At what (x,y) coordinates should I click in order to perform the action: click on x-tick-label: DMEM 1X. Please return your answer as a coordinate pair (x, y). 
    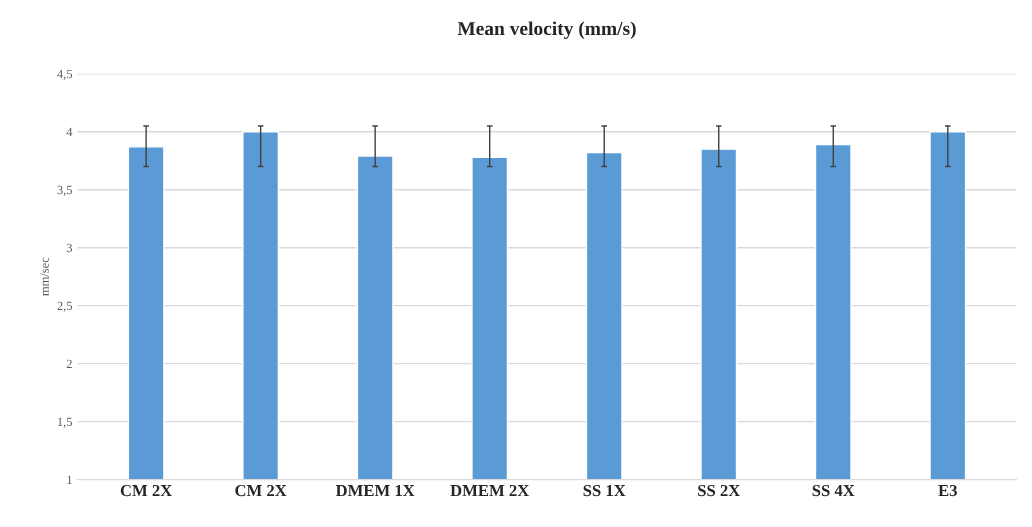
    Looking at the image, I should click on (375, 490).